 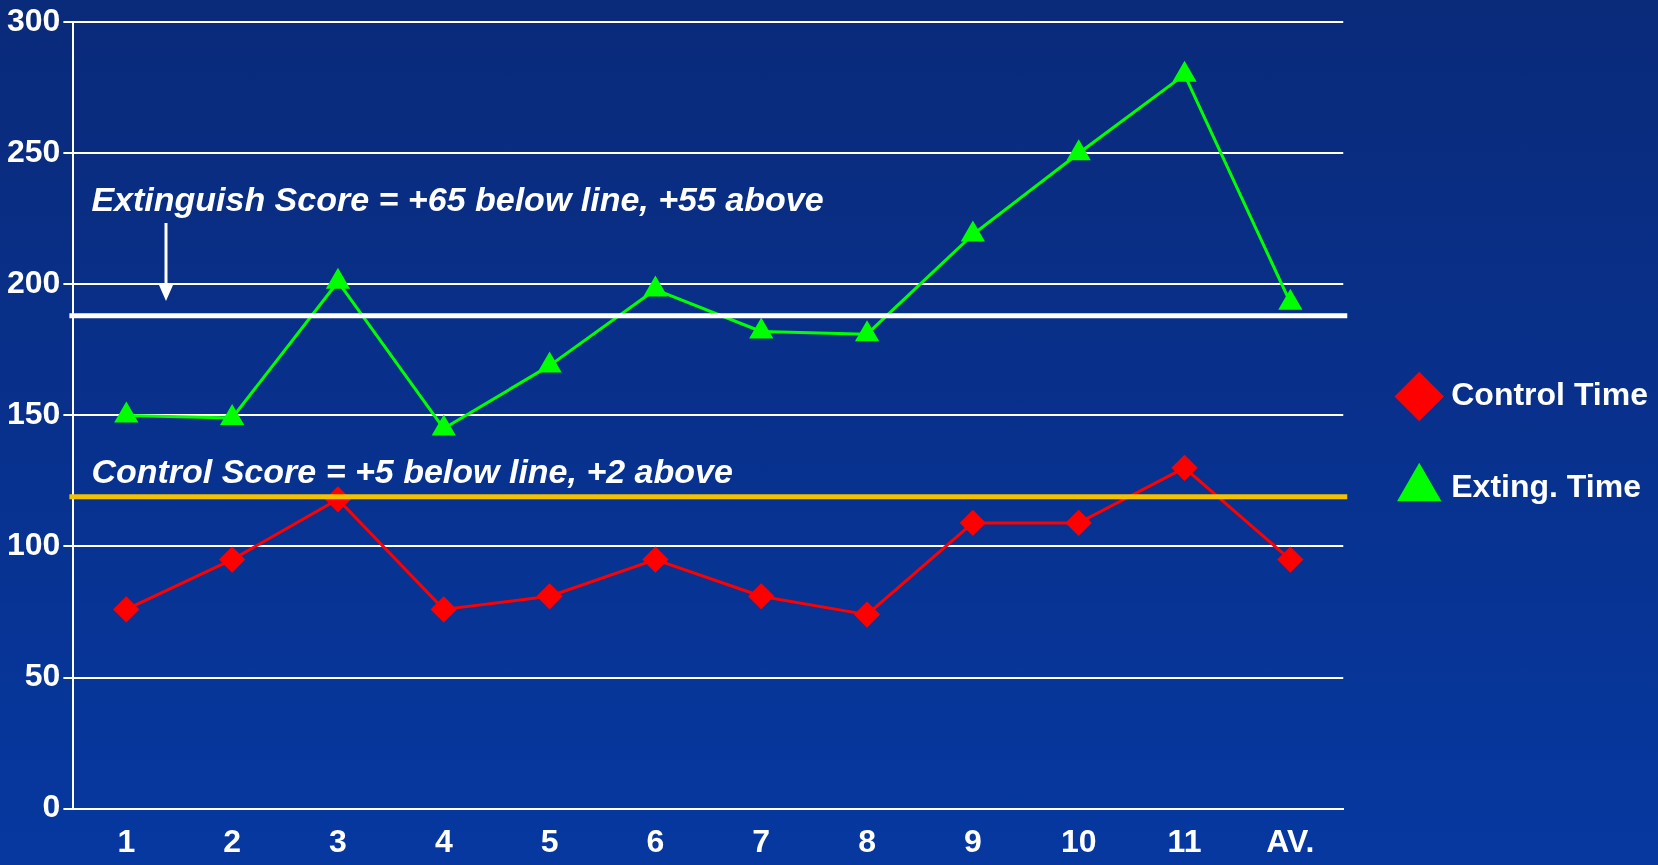 I want to click on y-tick-label: 150, so click(x=34, y=413).